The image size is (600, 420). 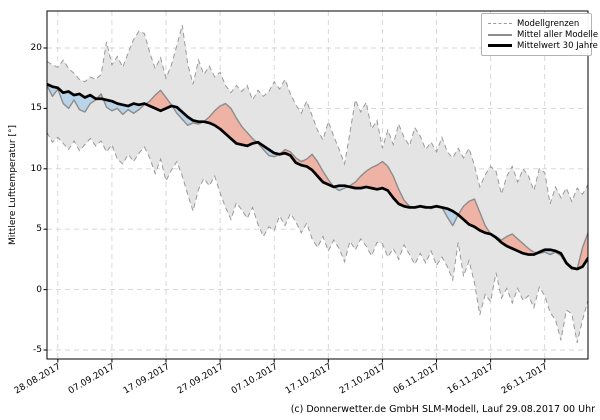 What do you see at coordinates (500, 23) in the screenshot?
I see `dashed-line-swatch-icon` at bounding box center [500, 23].